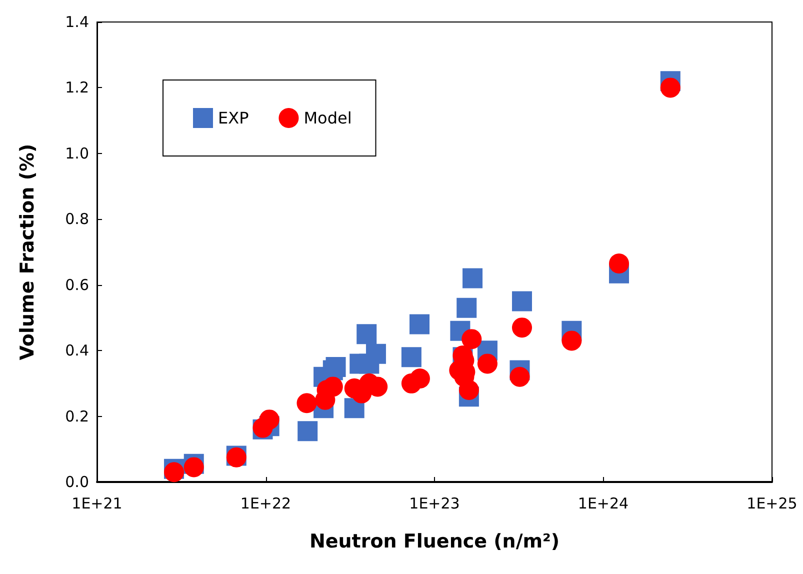 This screenshot has height=574, width=803. I want to click on x-tick-label: 1E+25, so click(772, 503).